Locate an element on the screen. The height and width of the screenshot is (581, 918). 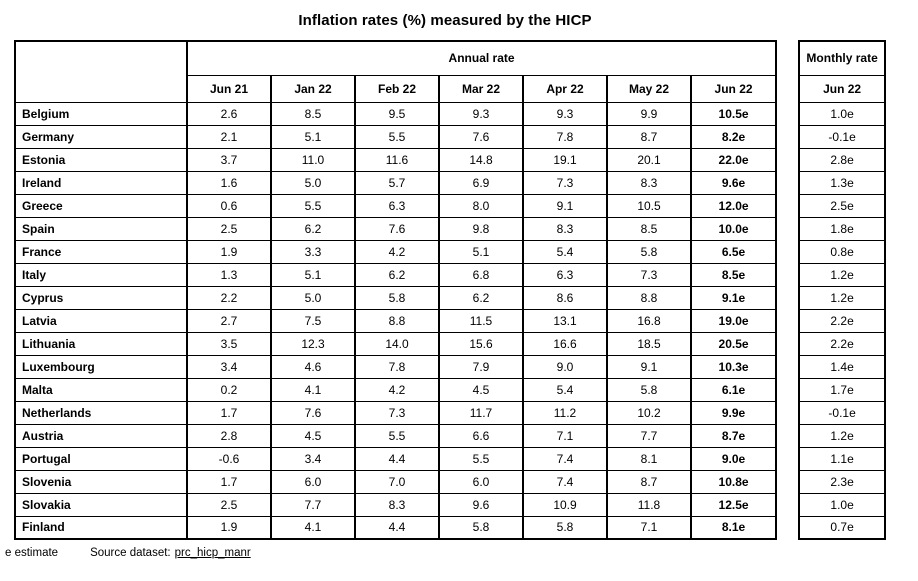
table-row: 1.8e is located at coordinates (842, 228).